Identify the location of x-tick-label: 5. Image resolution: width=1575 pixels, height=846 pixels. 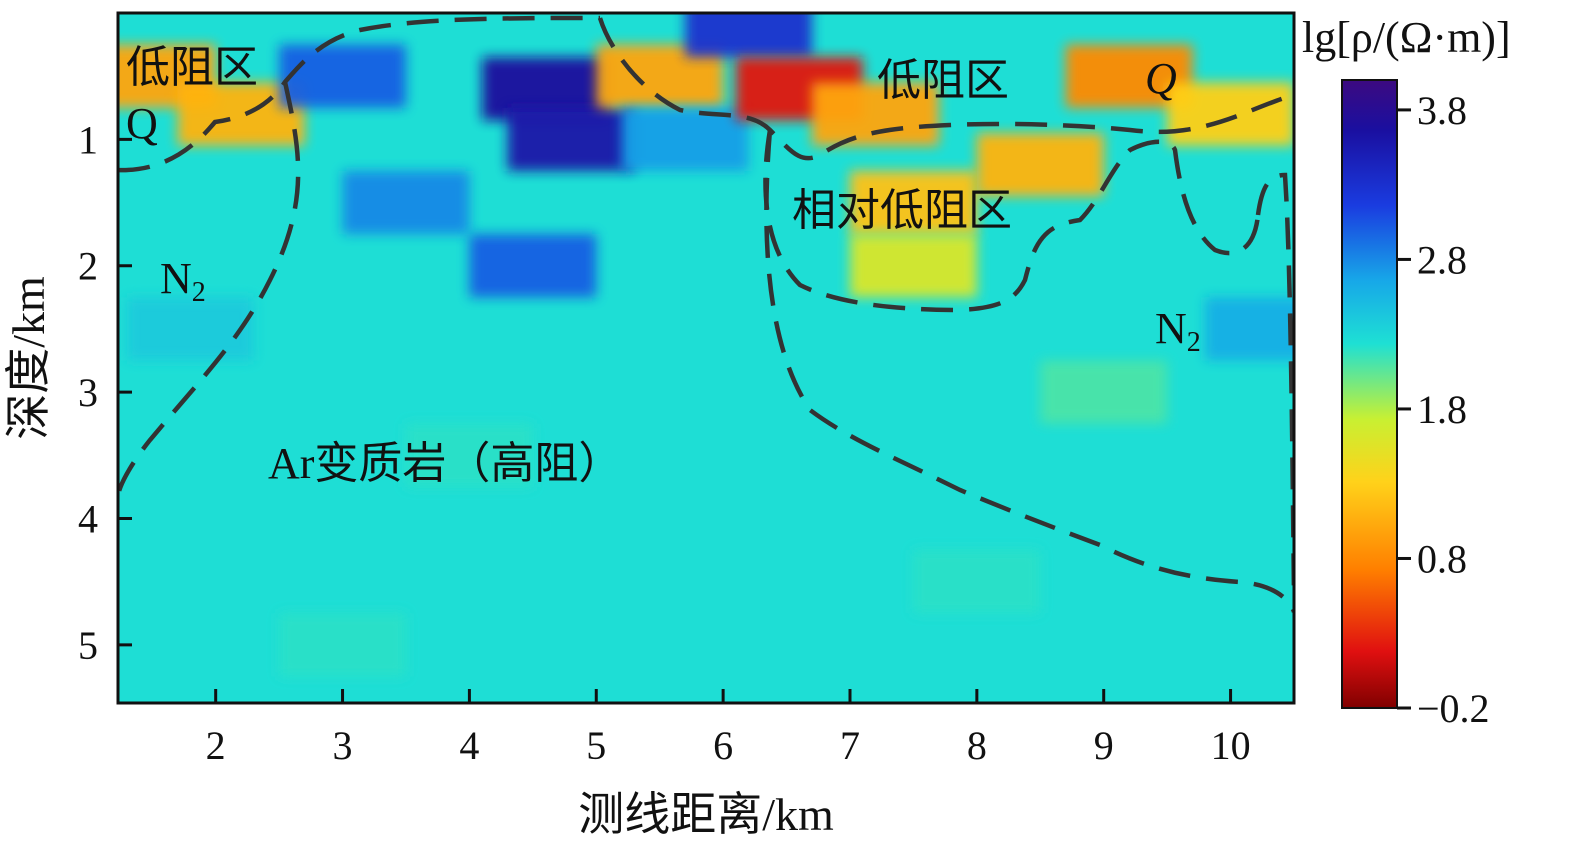
(596, 745).